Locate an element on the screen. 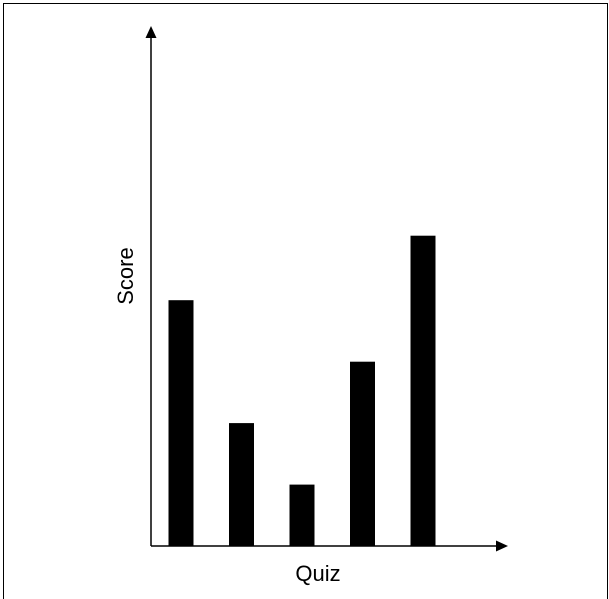  x-axis-label: Quiz is located at coordinates (317, 573).